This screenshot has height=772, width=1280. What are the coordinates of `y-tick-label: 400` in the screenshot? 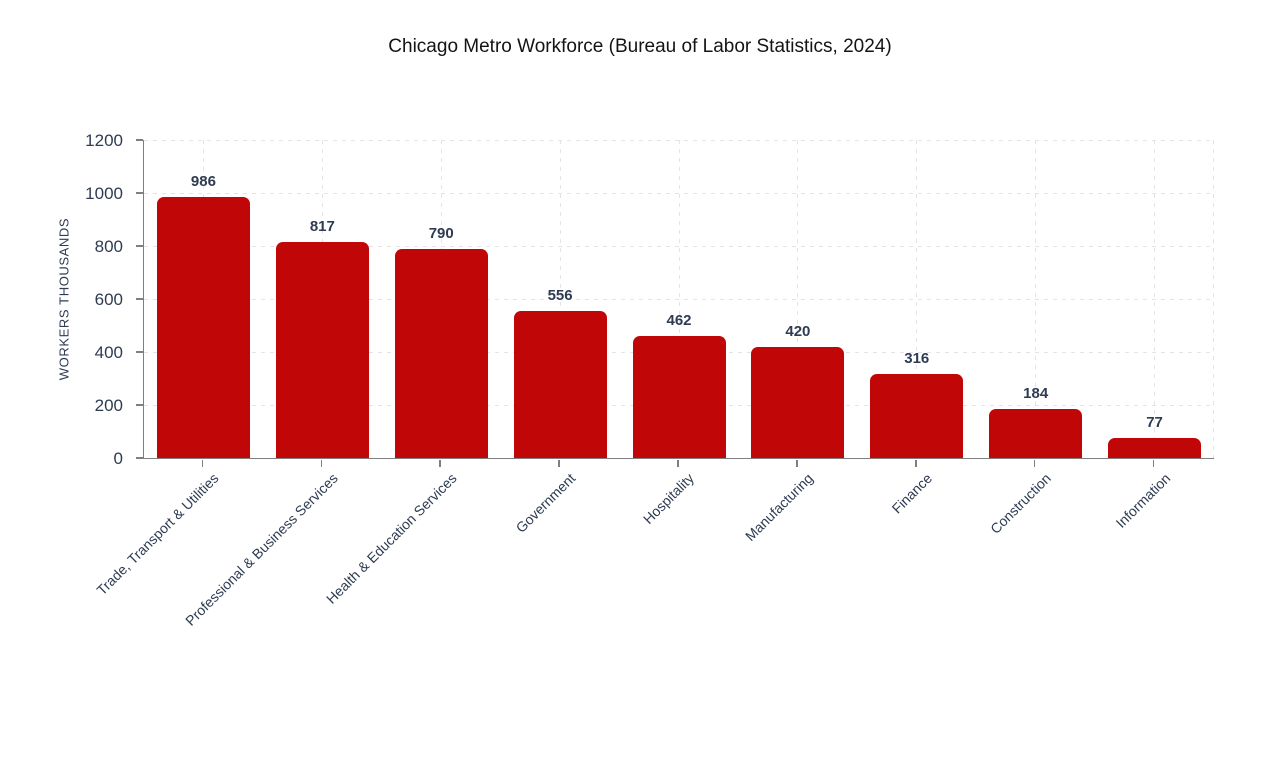 It's located at (108, 352).